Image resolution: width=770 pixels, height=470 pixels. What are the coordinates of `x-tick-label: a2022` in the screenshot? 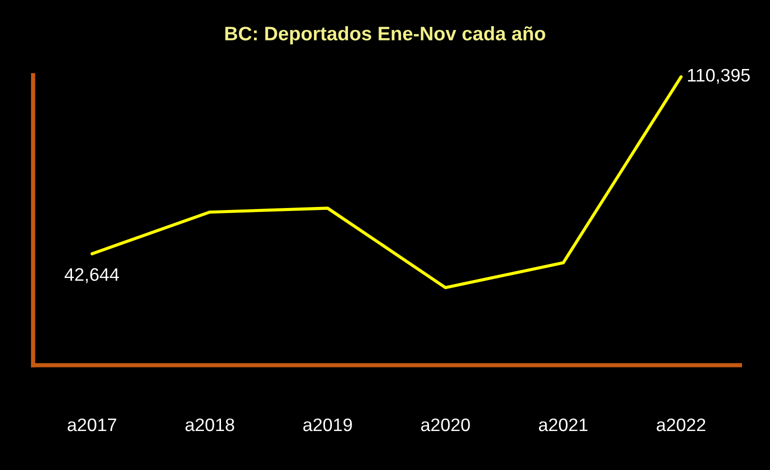 It's located at (681, 425).